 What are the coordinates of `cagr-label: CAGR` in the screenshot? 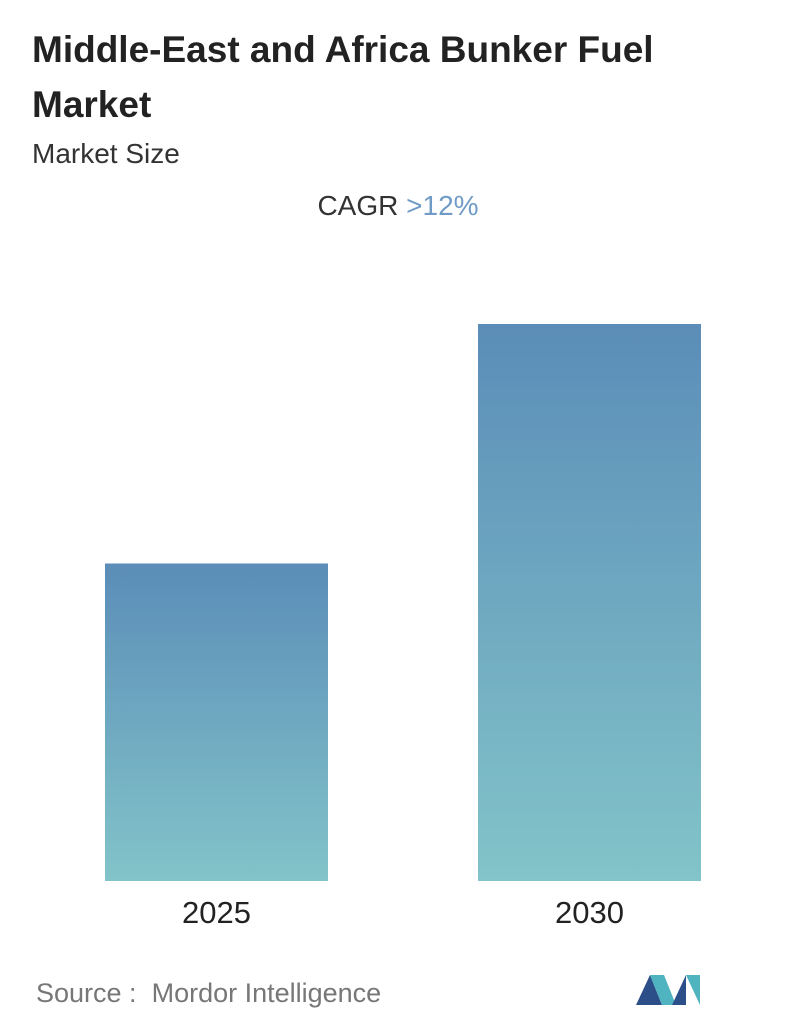 It's located at (358, 205).